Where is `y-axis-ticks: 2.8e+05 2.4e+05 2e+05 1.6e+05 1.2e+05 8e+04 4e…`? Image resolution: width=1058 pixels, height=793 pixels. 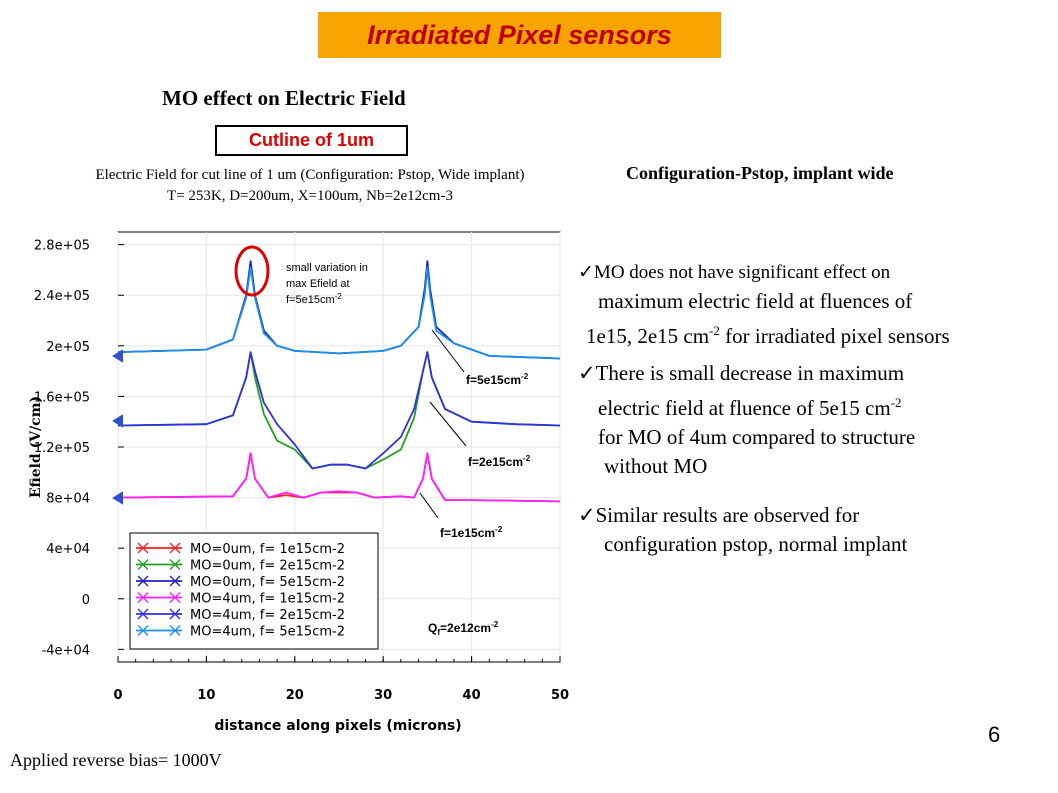
y-axis-ticks: 2.8e+05 2.4e+05 2e+05 1.6e+05 1.2e+05 8e+04 4e… is located at coordinates (79, 448).